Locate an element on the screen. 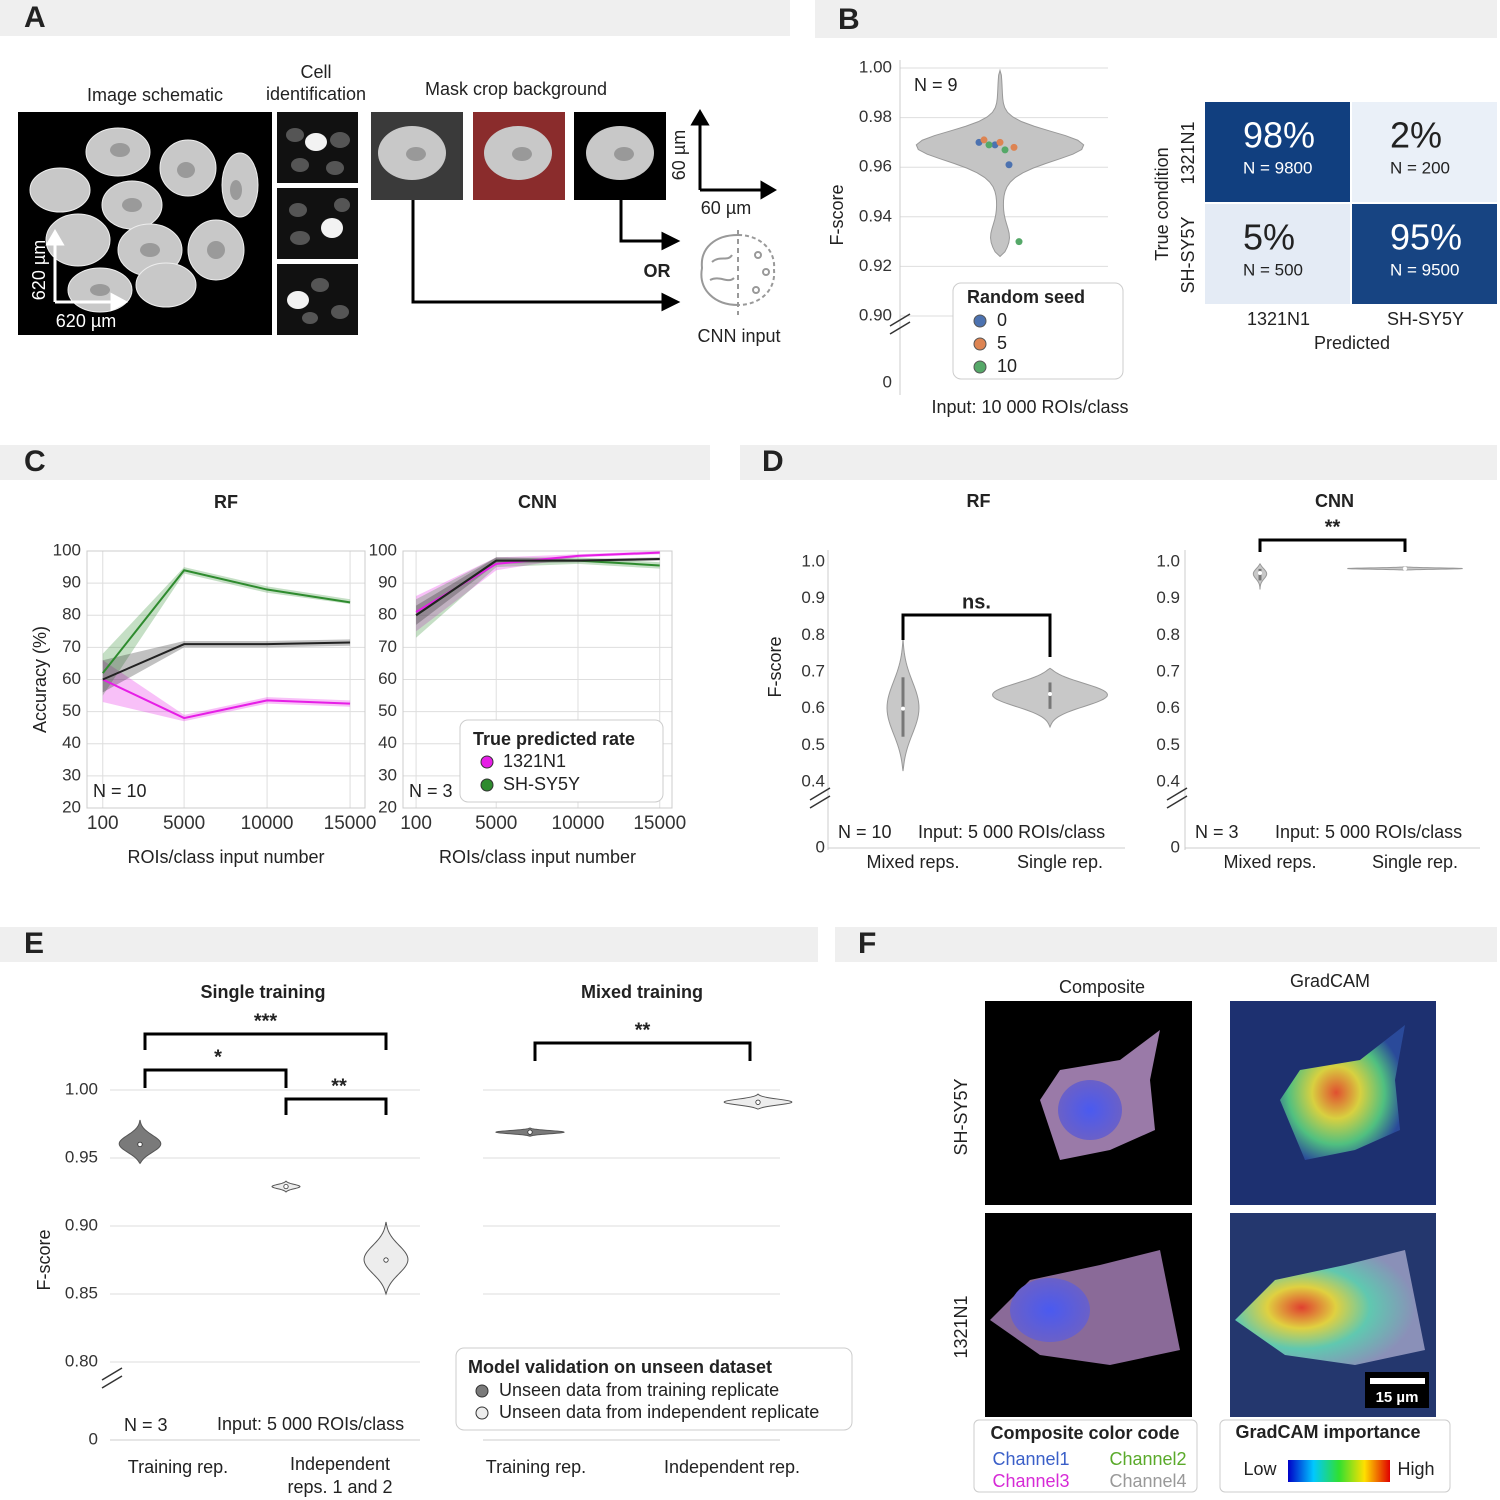 The width and height of the screenshot is (1500, 1500). column-label: GradCAM is located at coordinates (1330, 981).